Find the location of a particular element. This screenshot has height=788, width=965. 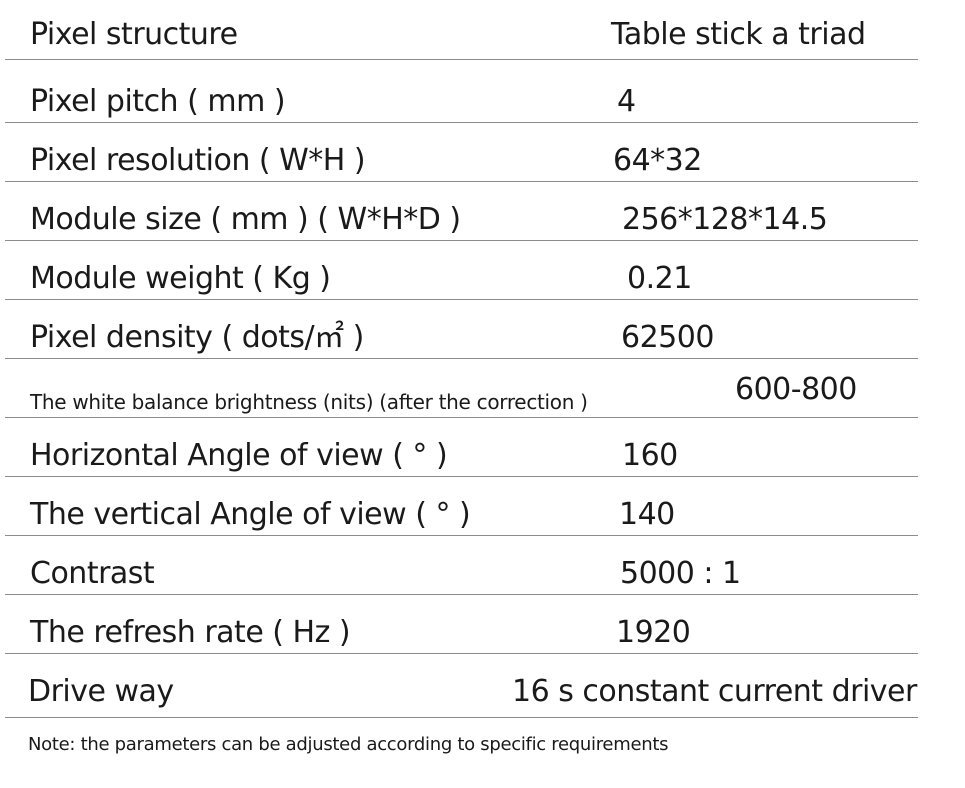

table-row: Module weight ( Kg ) 0.21 is located at coordinates (482, 269).